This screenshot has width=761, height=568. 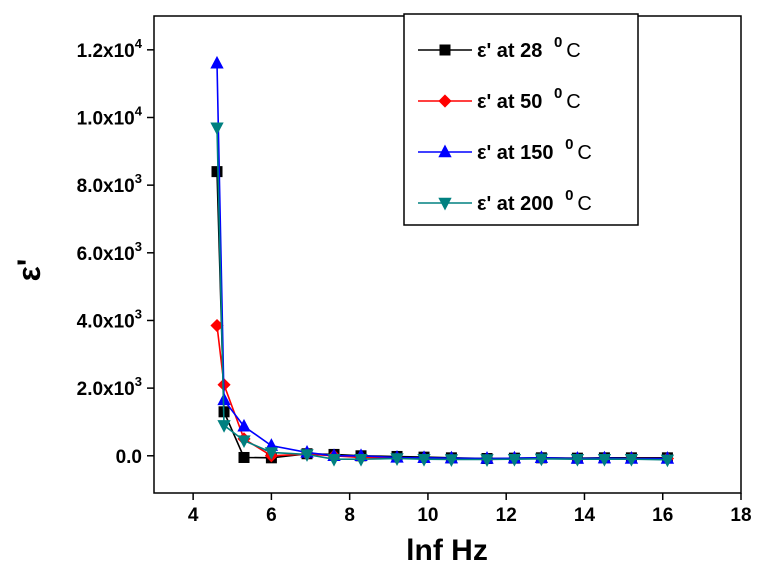 I want to click on y-tick-label: 1.0x10⁴, so click(x=110, y=116).